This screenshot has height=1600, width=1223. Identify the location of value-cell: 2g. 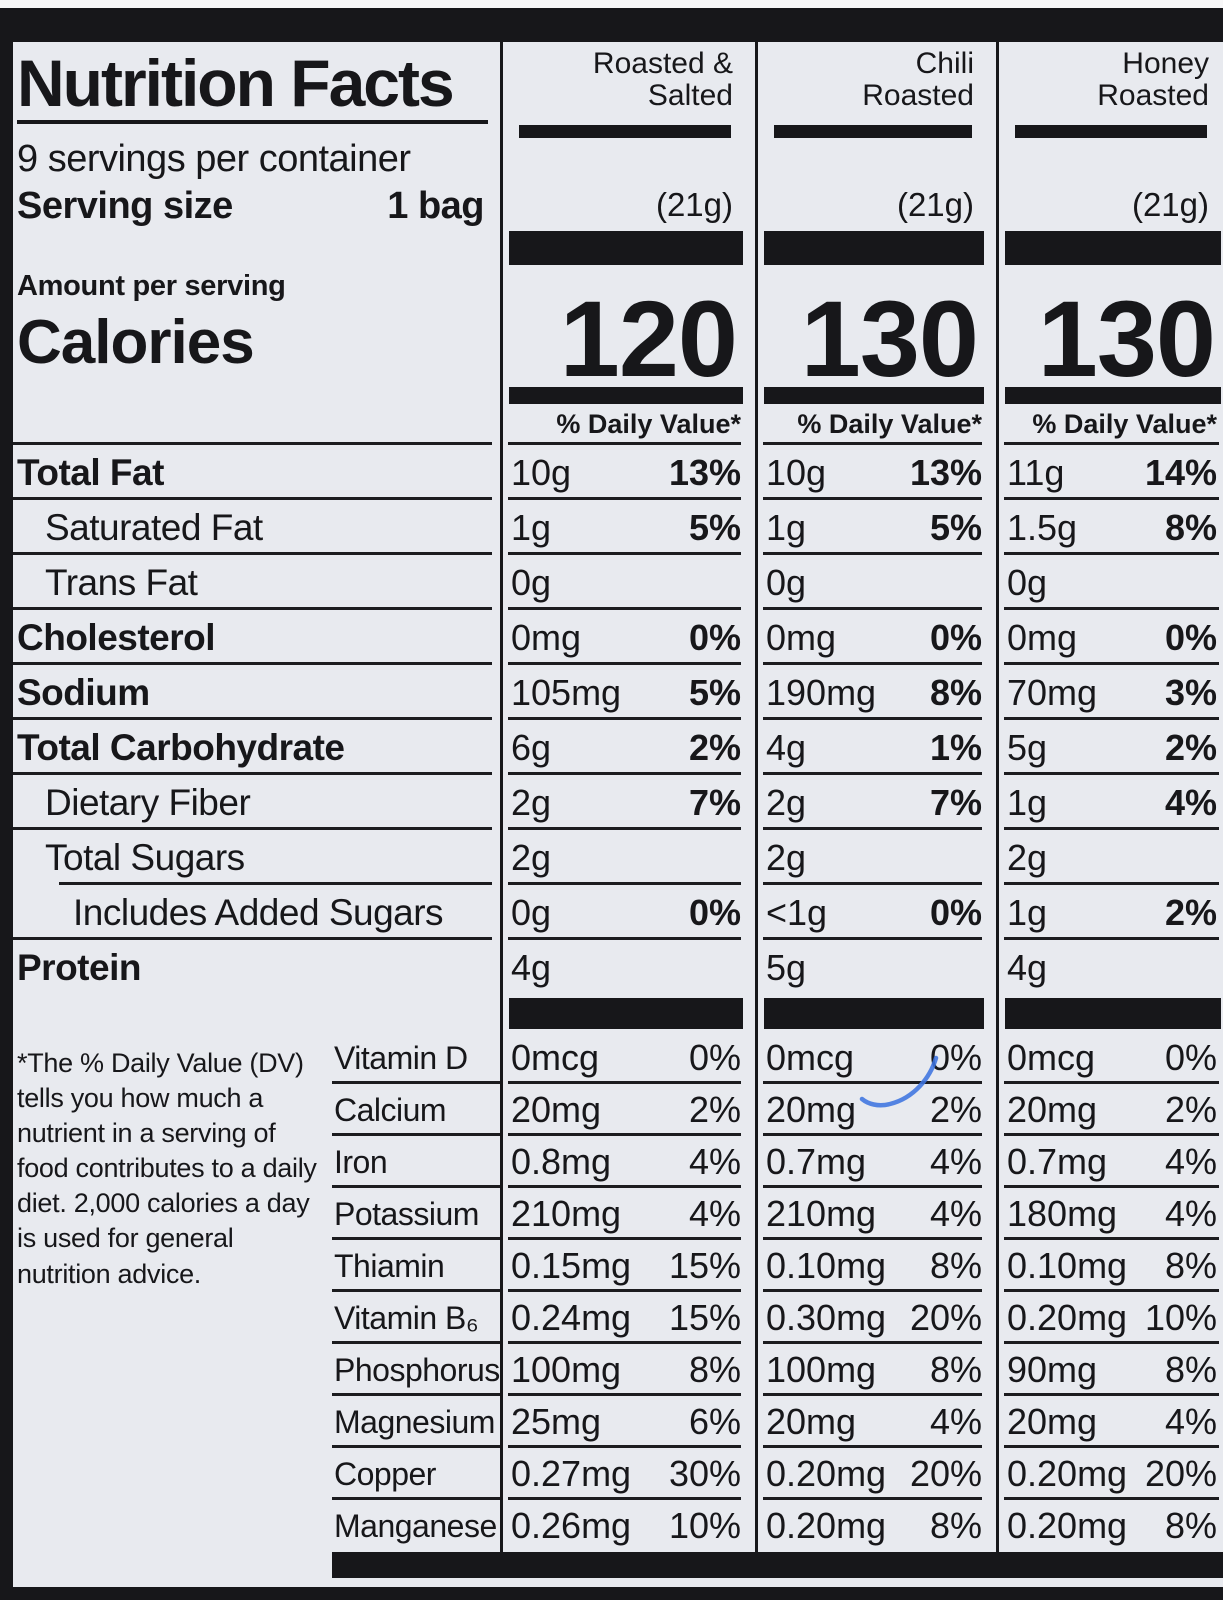
(1109, 857).